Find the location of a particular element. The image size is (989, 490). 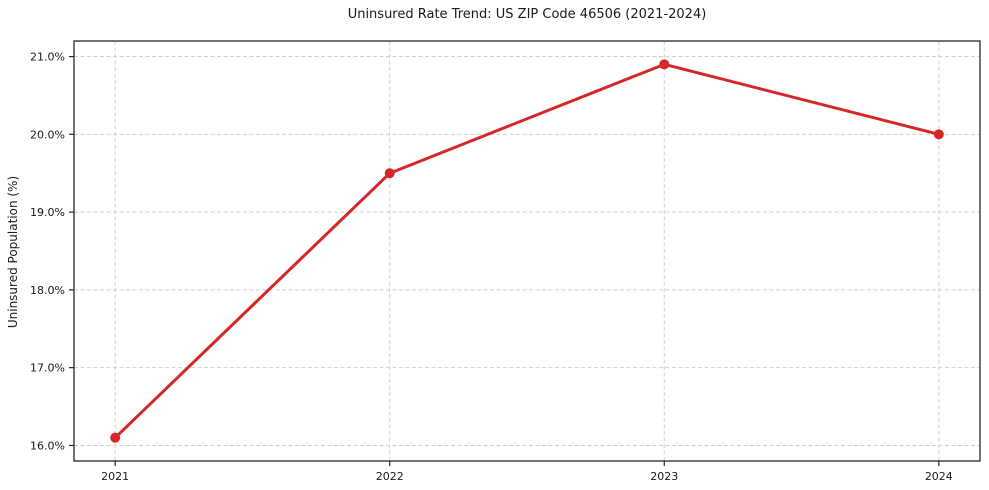

y-tick-label: 18.0% is located at coordinates (47, 290).